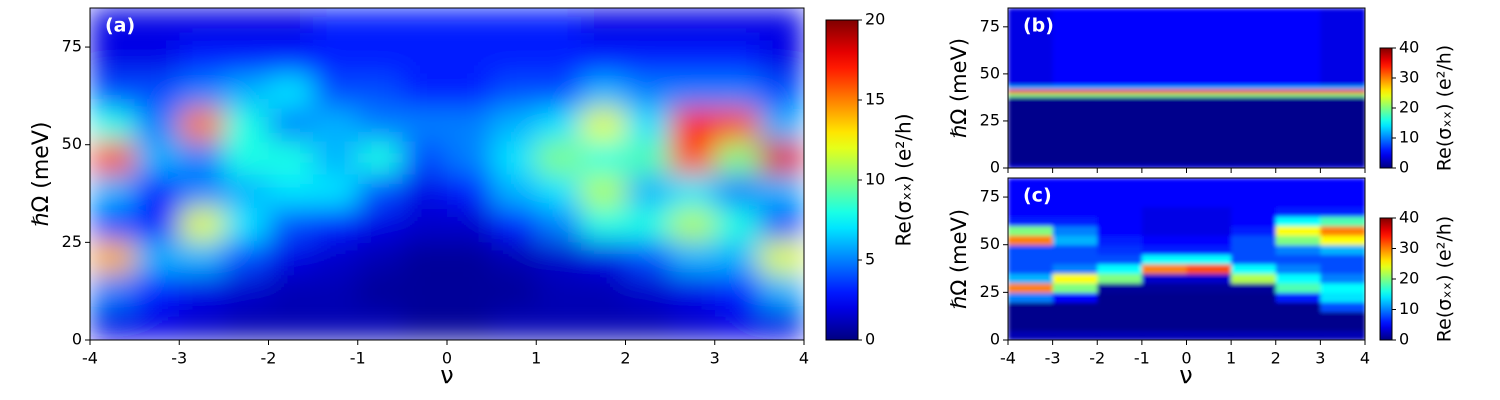 The height and width of the screenshot is (400, 1500). What do you see at coordinates (1038, 26) in the screenshot?
I see `panel-label: (b)` at bounding box center [1038, 26].